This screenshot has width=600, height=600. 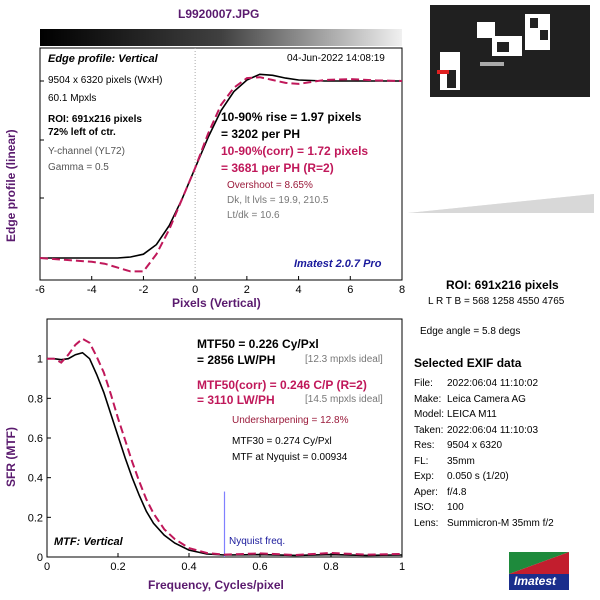 What do you see at coordinates (86, 151) in the screenshot?
I see `edge-channel: Y-channel (YL72)` at bounding box center [86, 151].